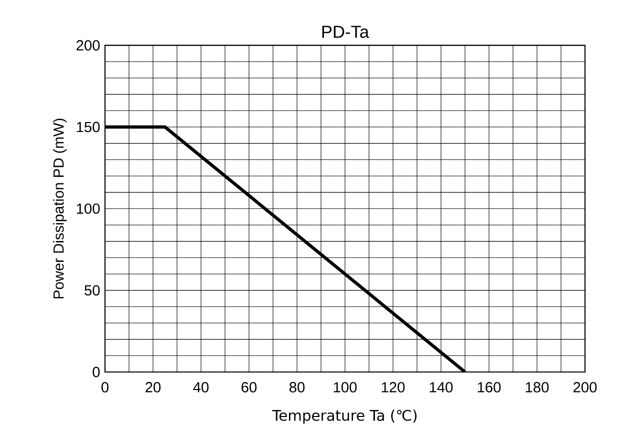  I want to click on chart-title: PD-Ta, so click(346, 32).